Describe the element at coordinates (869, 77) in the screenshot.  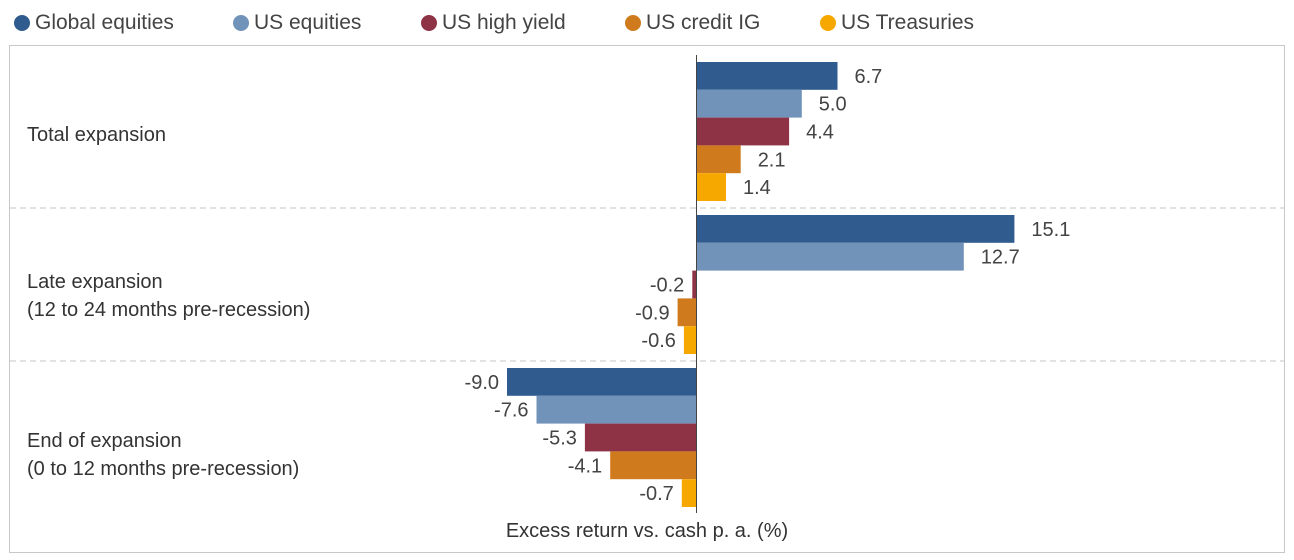
I see `data-label-global-equities-total-expansion: 6.7` at that location.